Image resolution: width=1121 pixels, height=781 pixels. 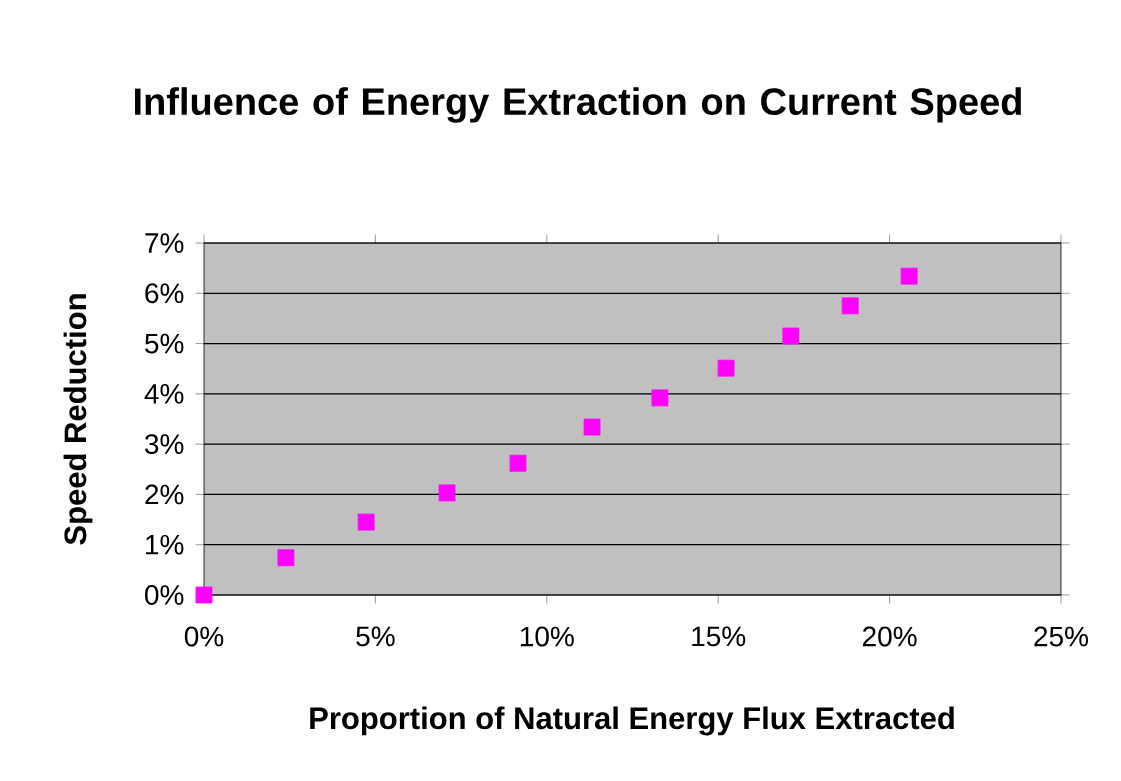 What do you see at coordinates (164, 595) in the screenshot?
I see `y-tick-label: 0%` at bounding box center [164, 595].